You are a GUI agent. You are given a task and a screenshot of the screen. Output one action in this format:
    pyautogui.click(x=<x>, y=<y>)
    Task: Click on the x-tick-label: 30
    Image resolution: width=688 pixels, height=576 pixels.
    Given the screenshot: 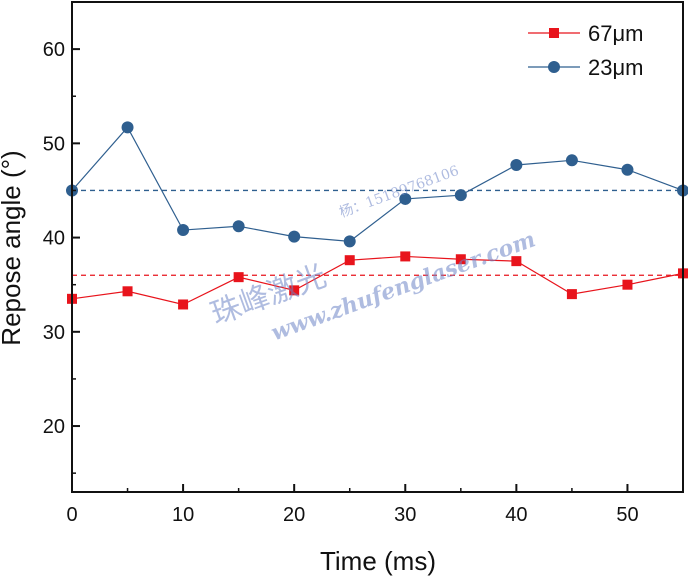 What is the action you would take?
    pyautogui.click(x=405, y=515)
    